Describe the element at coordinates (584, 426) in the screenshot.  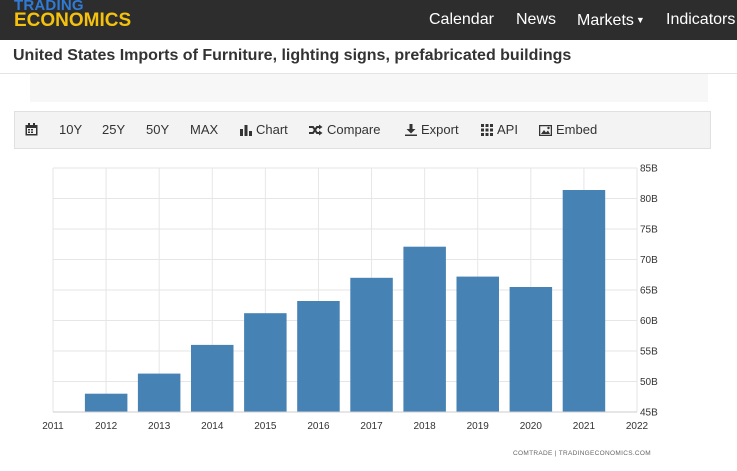
I see `x-tick-label-2021: 2021` at that location.